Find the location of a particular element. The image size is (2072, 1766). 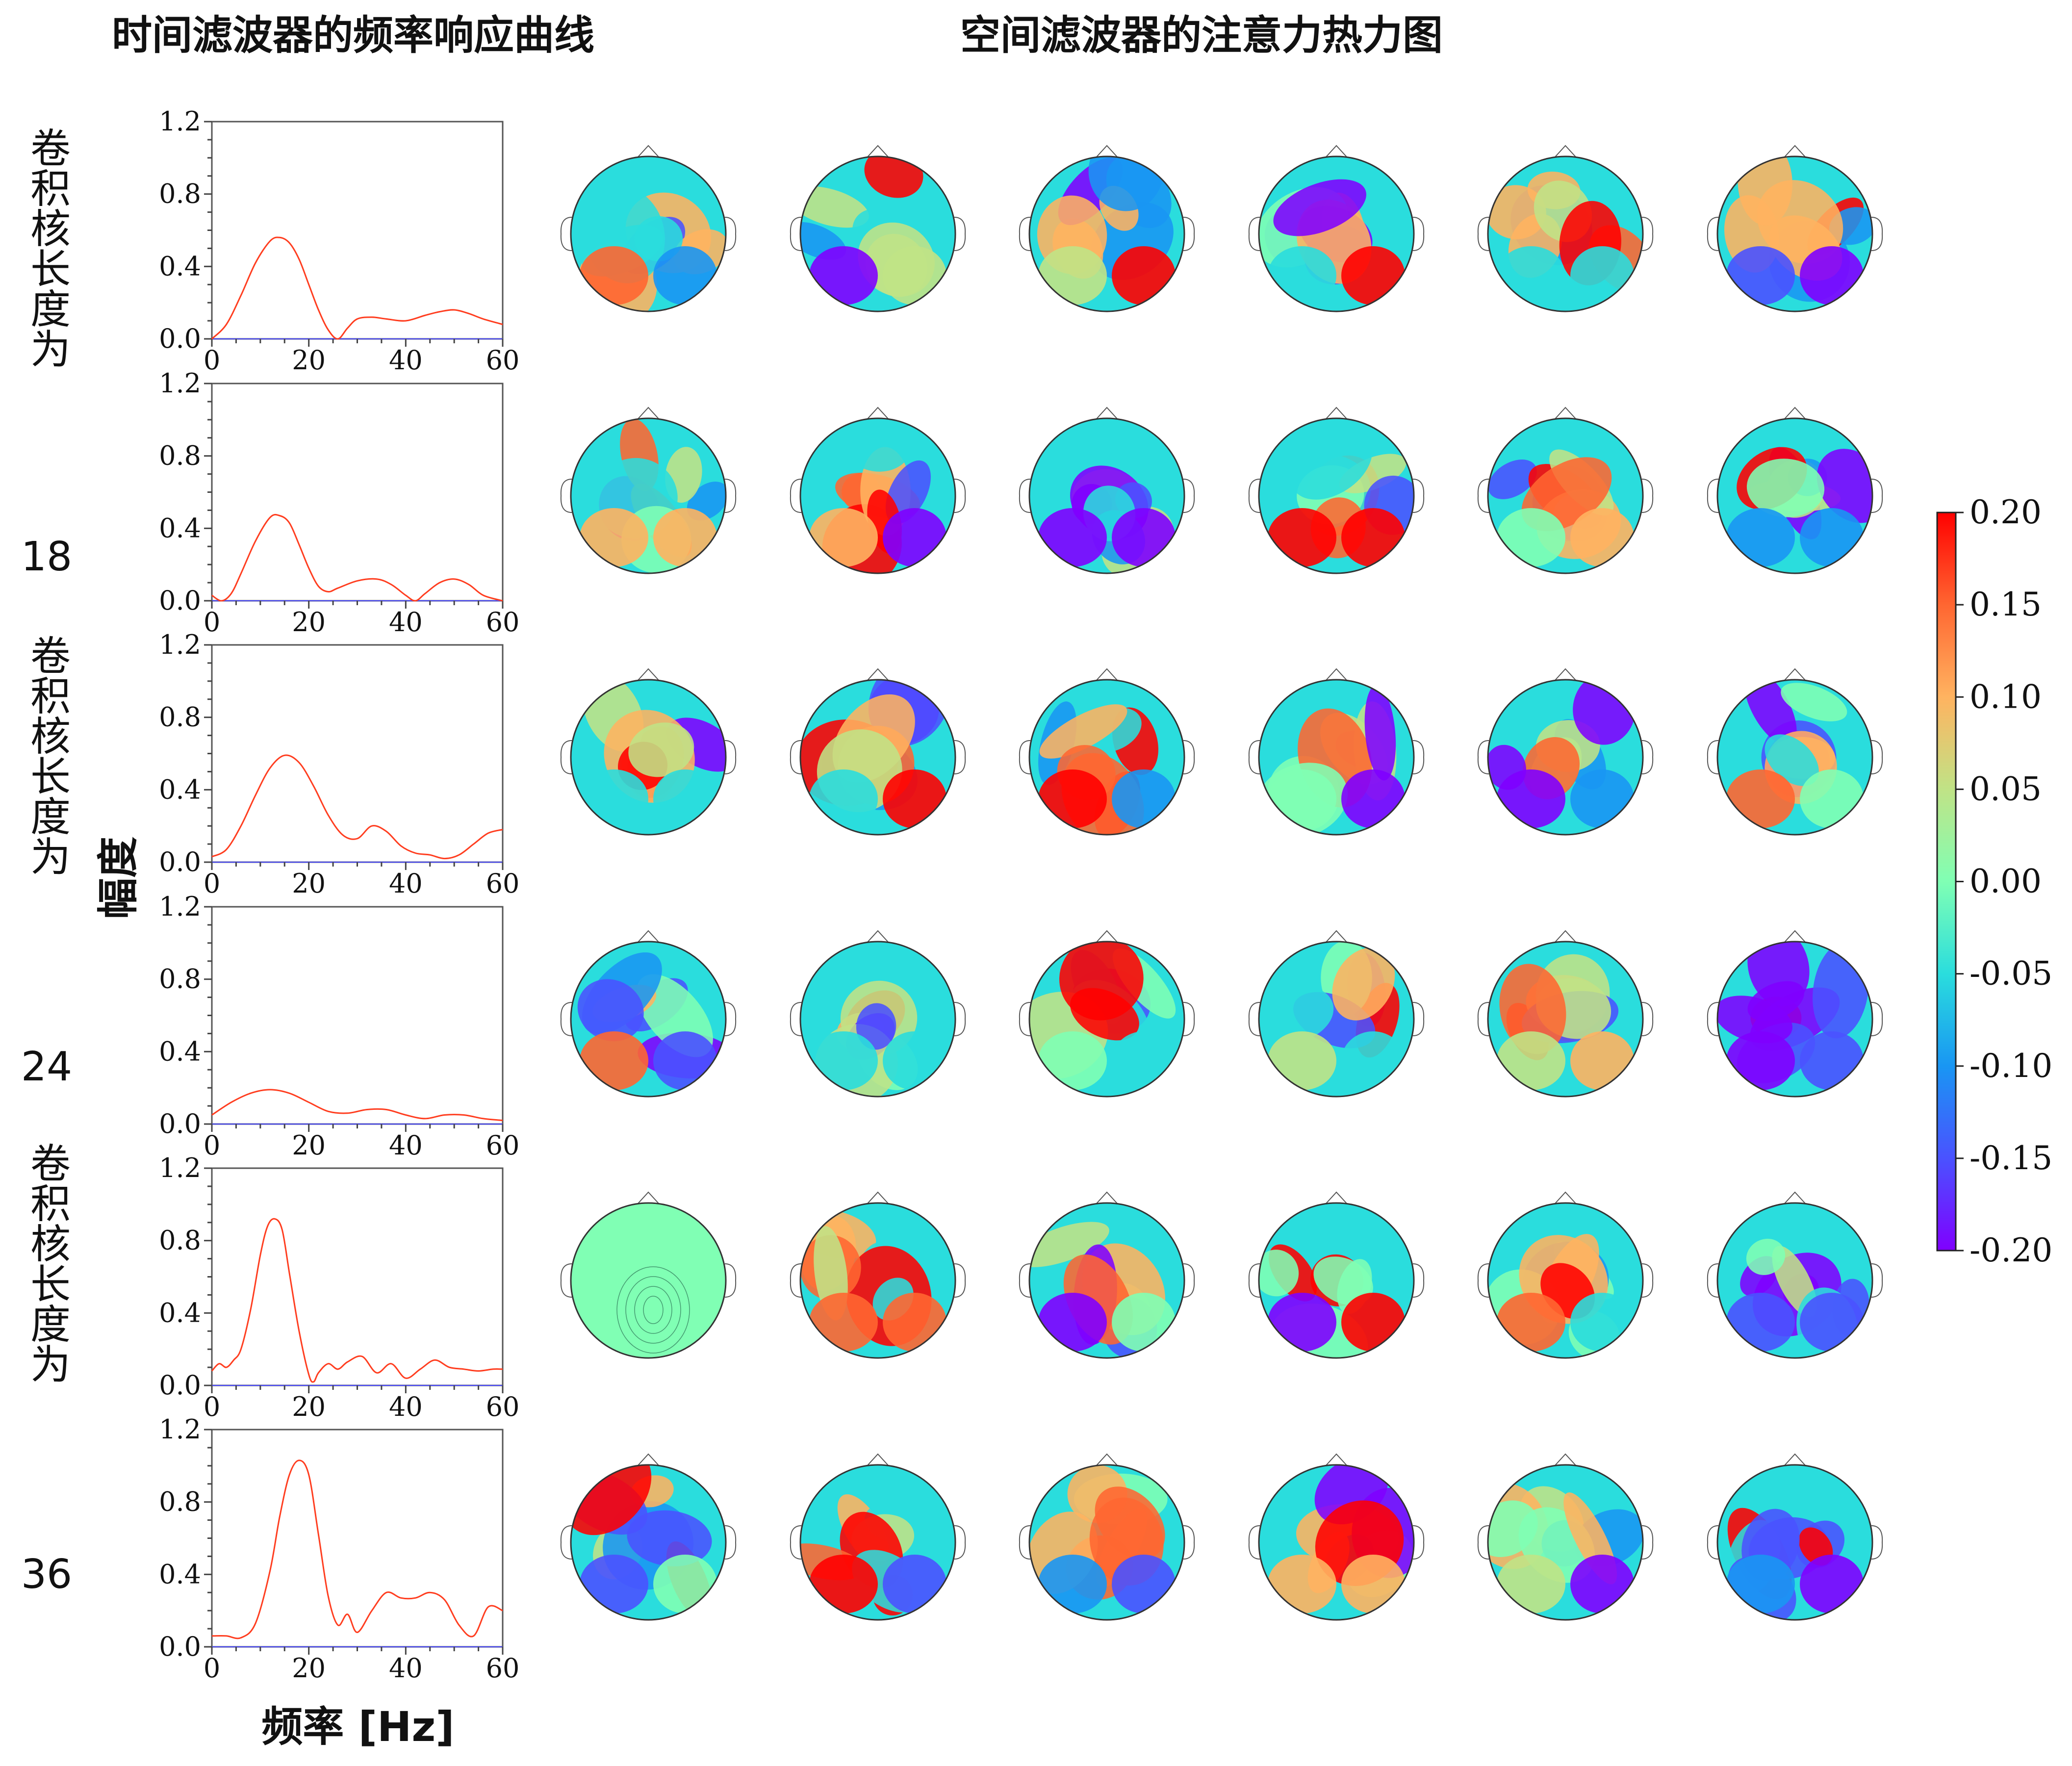

topomap-r5-c1 is located at coordinates (648, 1275).